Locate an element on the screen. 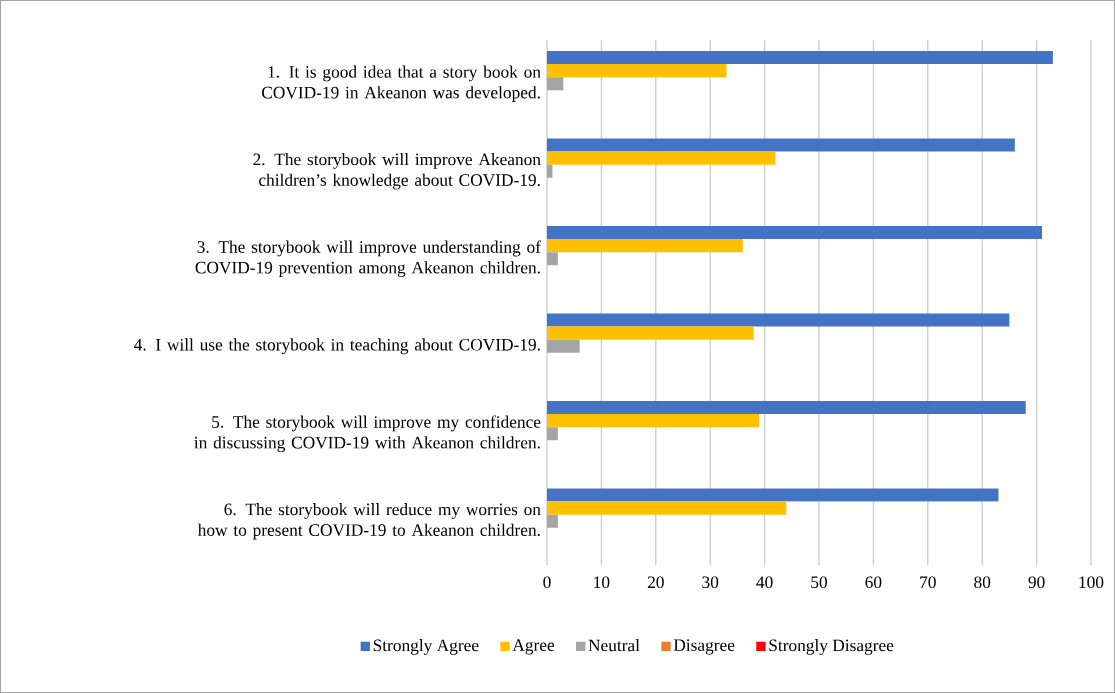 The width and height of the screenshot is (1115, 693). y-tick-label: 3. The storybook will improve understanding of COVID-19 prevention among Akeanon children. is located at coordinates (368, 259).